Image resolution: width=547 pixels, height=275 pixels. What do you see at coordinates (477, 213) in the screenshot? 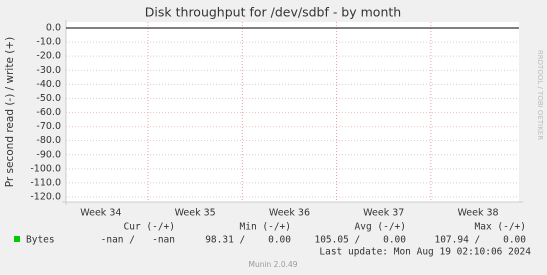
I see `x-tick-label: Week 38` at bounding box center [477, 213].